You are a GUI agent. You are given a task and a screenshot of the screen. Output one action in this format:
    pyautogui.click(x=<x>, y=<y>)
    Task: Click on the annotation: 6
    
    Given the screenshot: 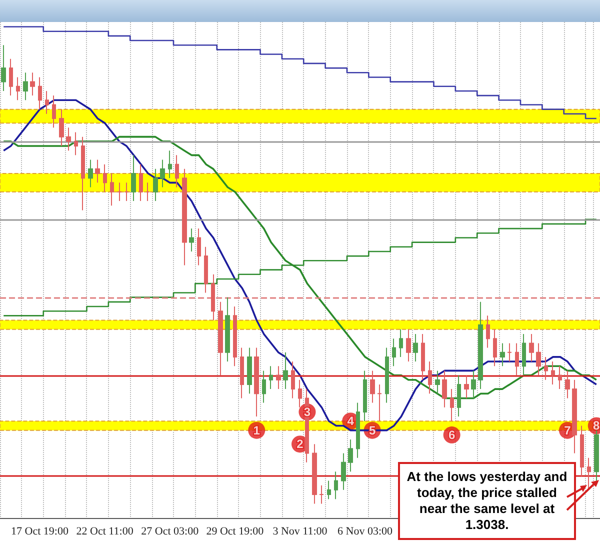 What is the action you would take?
    pyautogui.click(x=452, y=435)
    